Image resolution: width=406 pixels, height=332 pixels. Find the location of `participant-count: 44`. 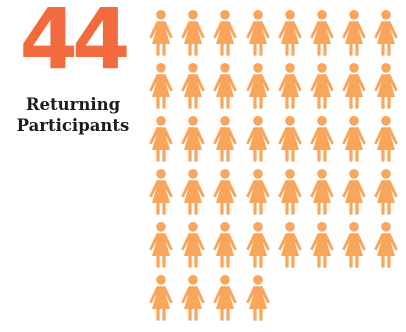

participant-count: 44 is located at coordinates (75, 44).